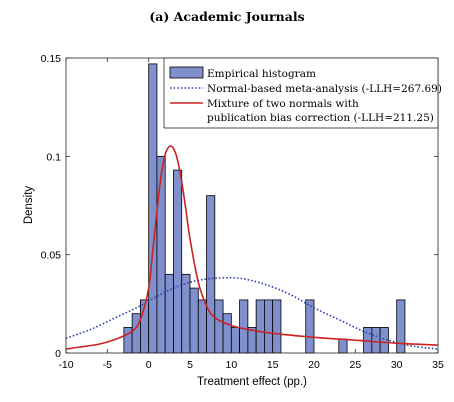  Describe the element at coordinates (58, 354) in the screenshot. I see `y-tick-label: 0` at that location.